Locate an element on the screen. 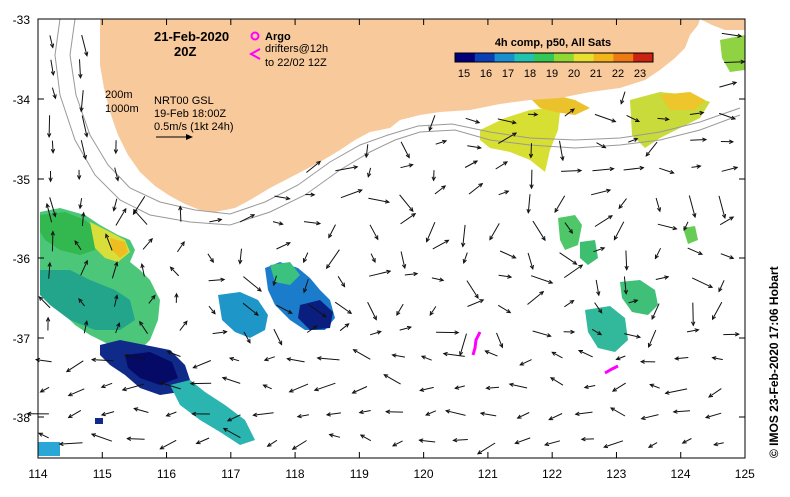 This screenshot has height=497, width=790. x-tick-label: 118 is located at coordinates (294, 474).